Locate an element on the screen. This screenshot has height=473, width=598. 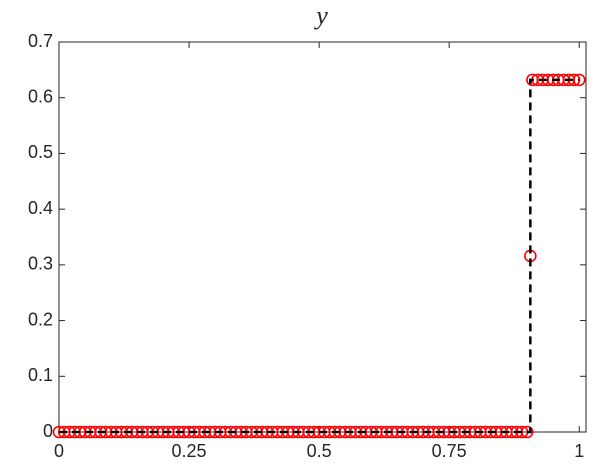
x-tick-label: 0 is located at coordinates (59, 451).